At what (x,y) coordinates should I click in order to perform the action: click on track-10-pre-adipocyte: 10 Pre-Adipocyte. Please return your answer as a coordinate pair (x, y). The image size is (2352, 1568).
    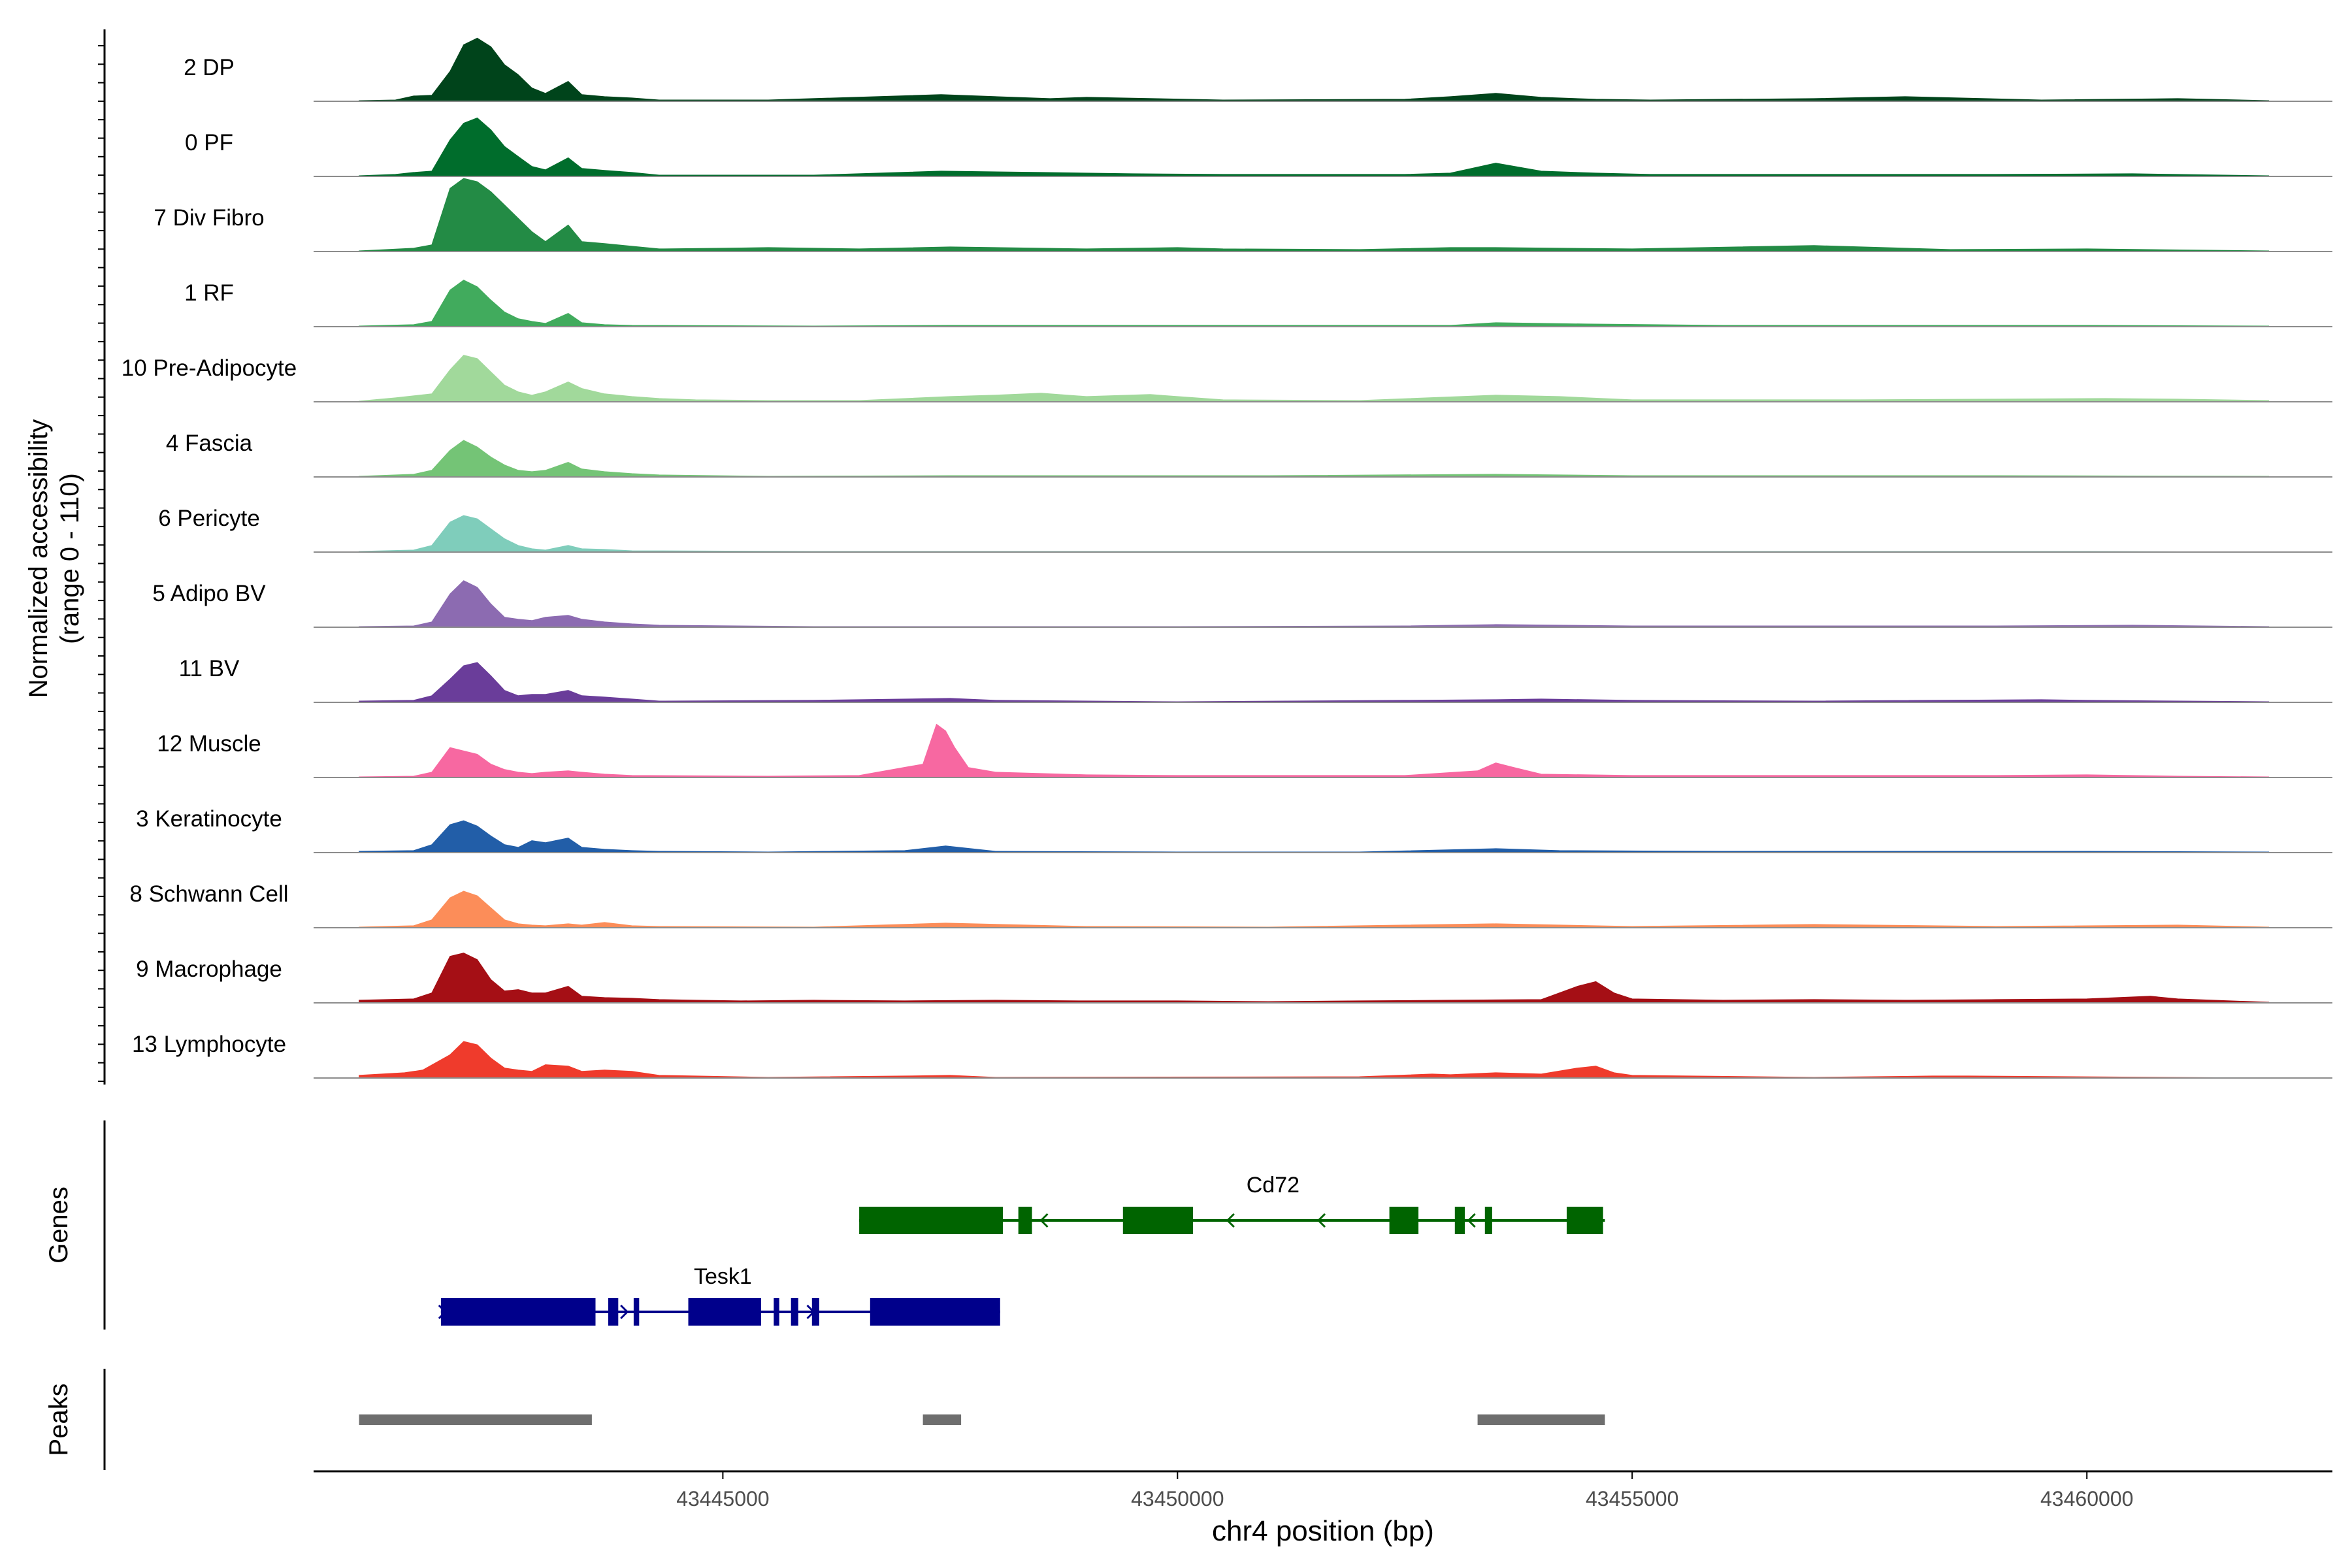
    Looking at the image, I should click on (1227, 378).